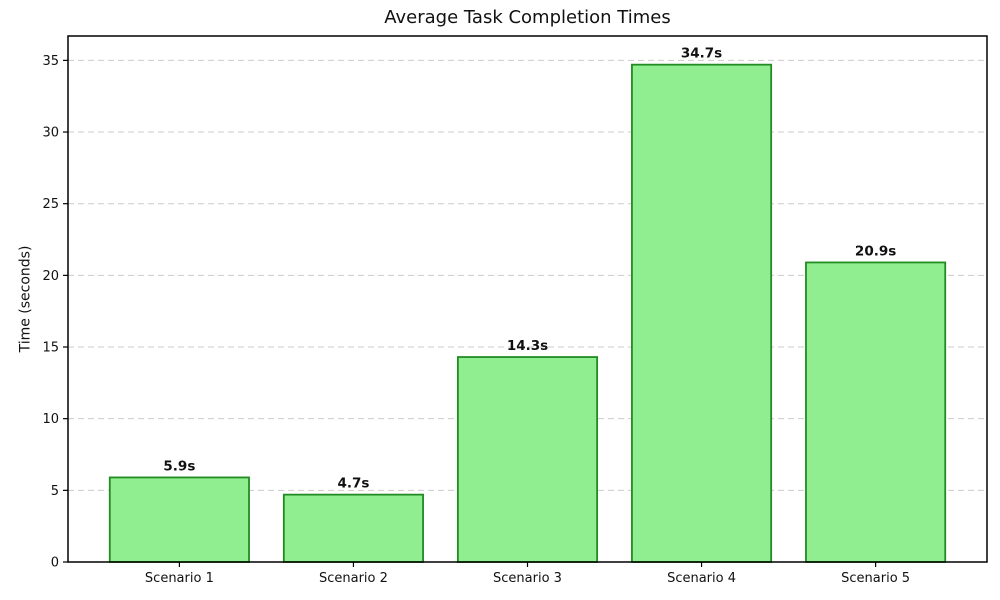 The height and width of the screenshot is (600, 1000). Describe the element at coordinates (50, 204) in the screenshot. I see `y-tick-label: 25` at that location.